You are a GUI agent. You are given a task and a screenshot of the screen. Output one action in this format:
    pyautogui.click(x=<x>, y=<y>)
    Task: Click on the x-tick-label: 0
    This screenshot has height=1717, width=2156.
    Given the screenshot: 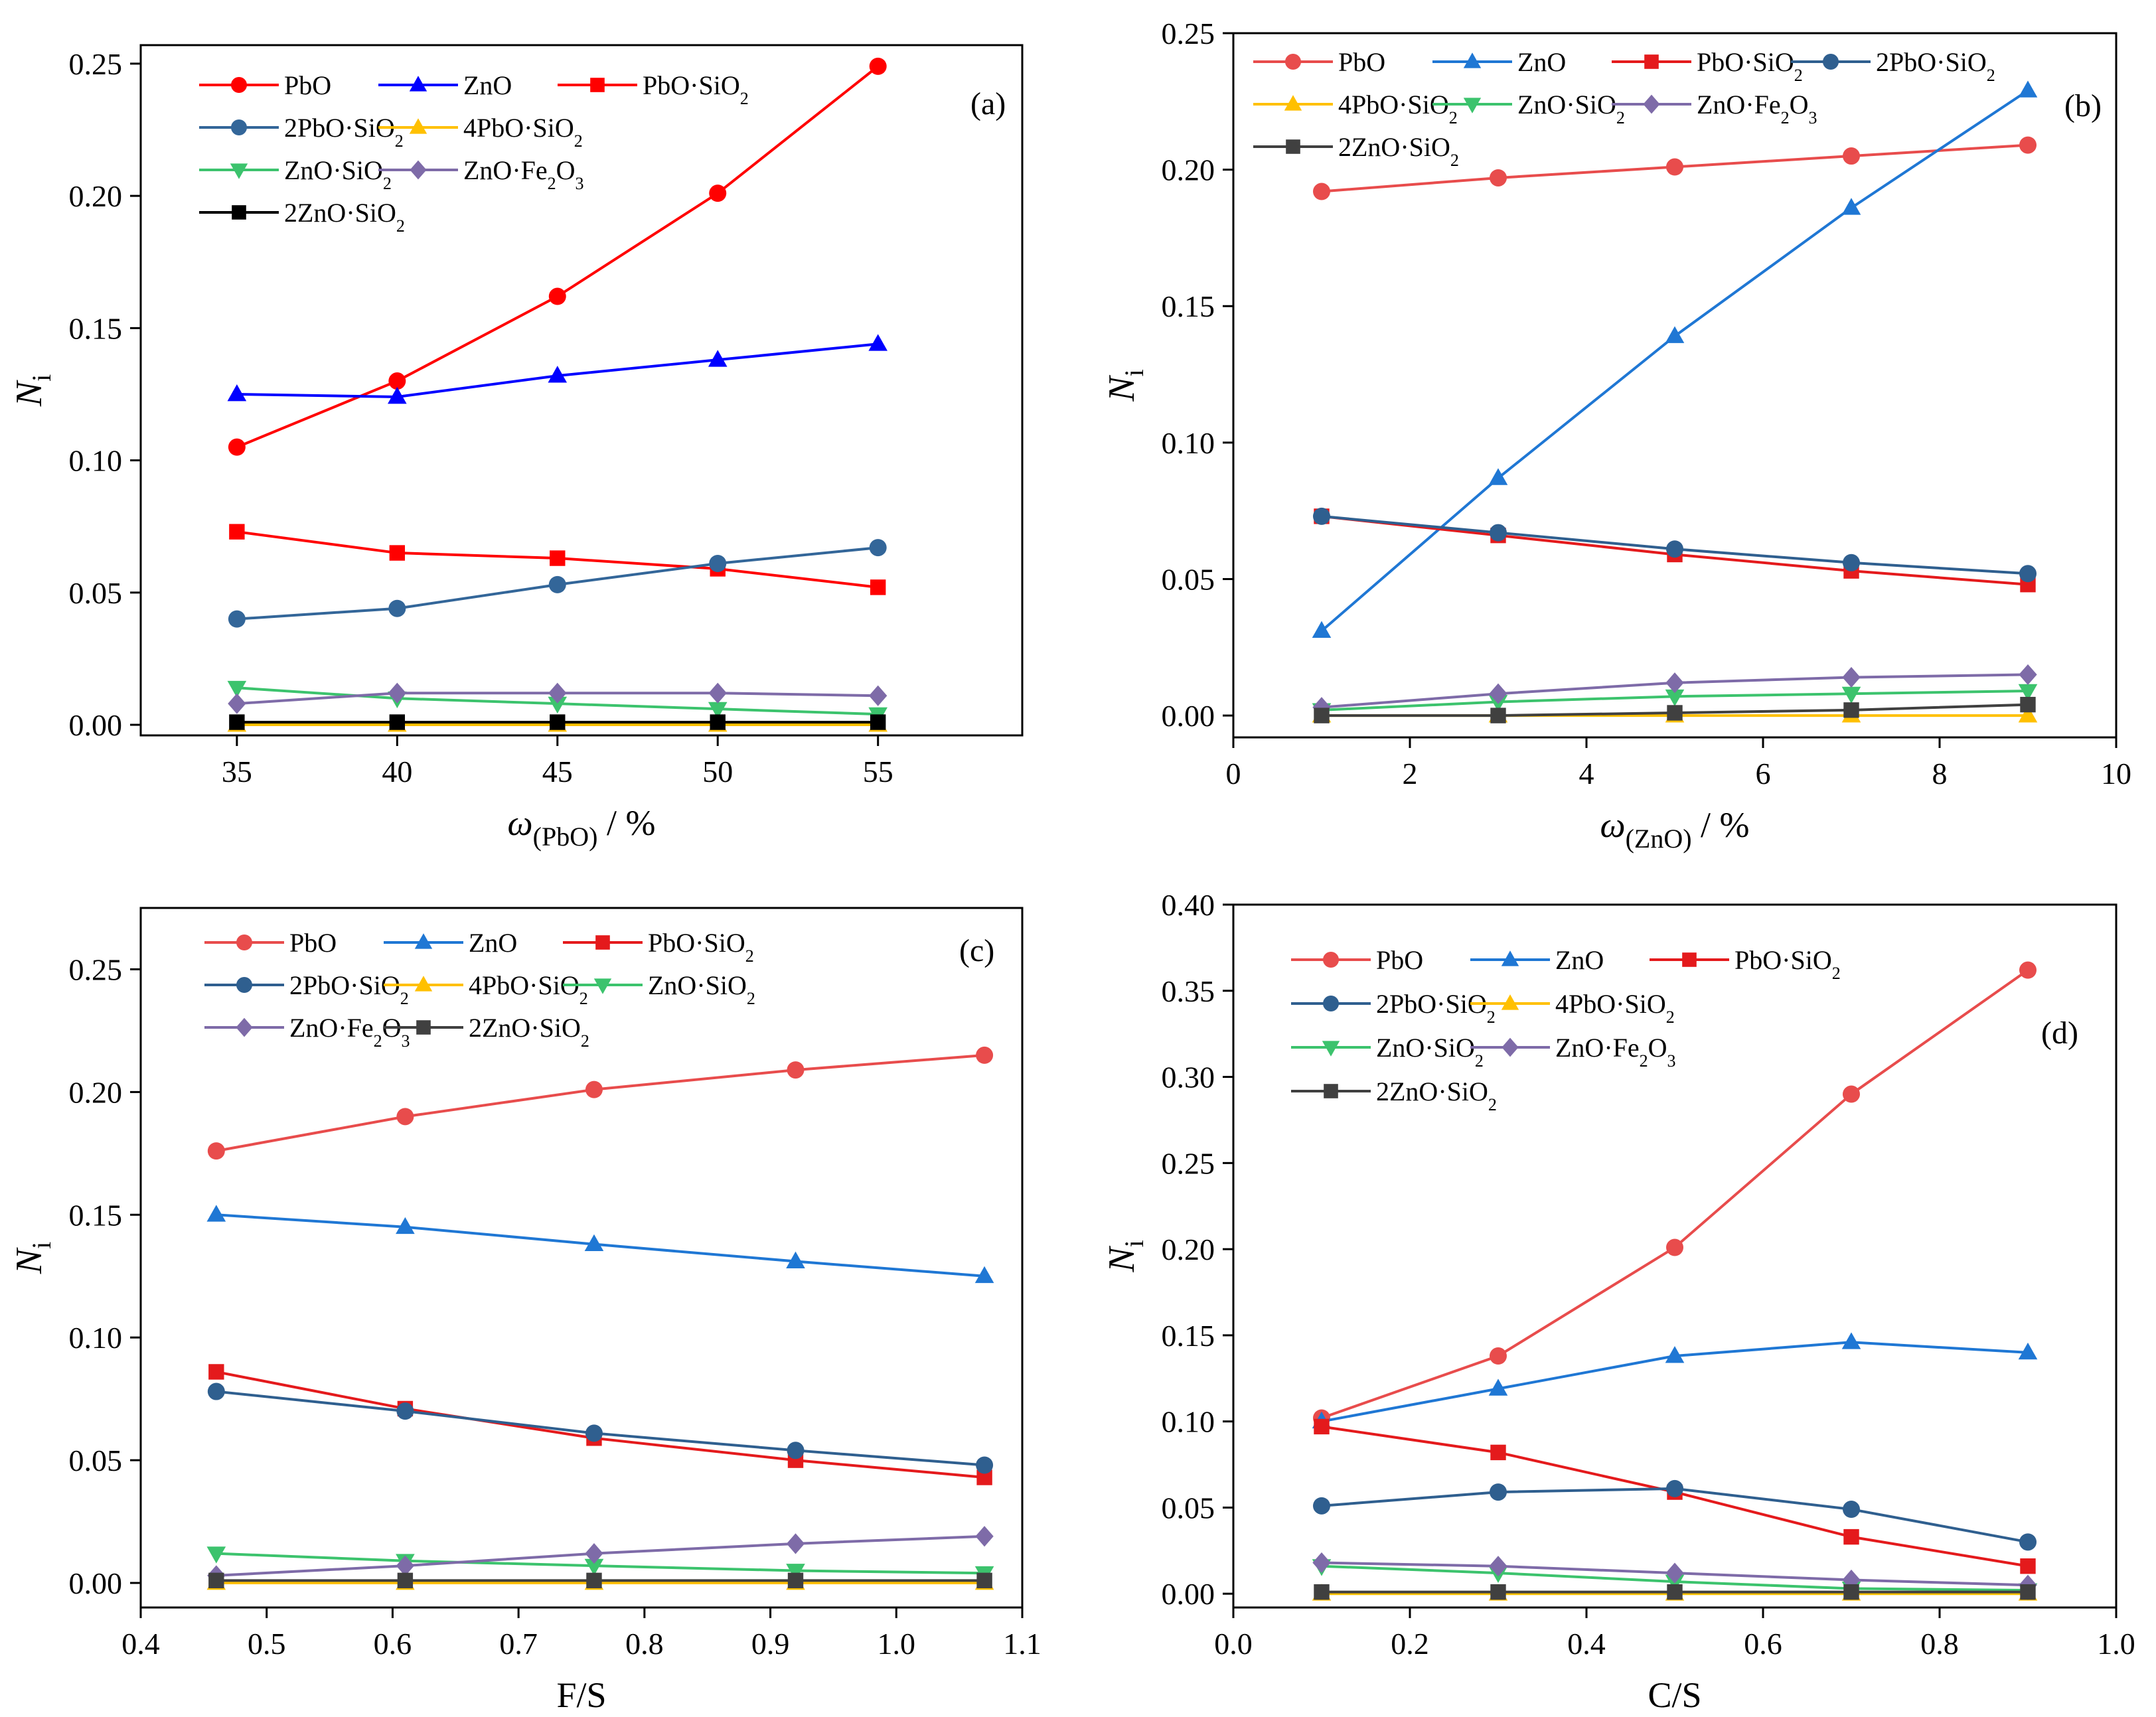 What is the action you would take?
    pyautogui.click(x=1233, y=773)
    